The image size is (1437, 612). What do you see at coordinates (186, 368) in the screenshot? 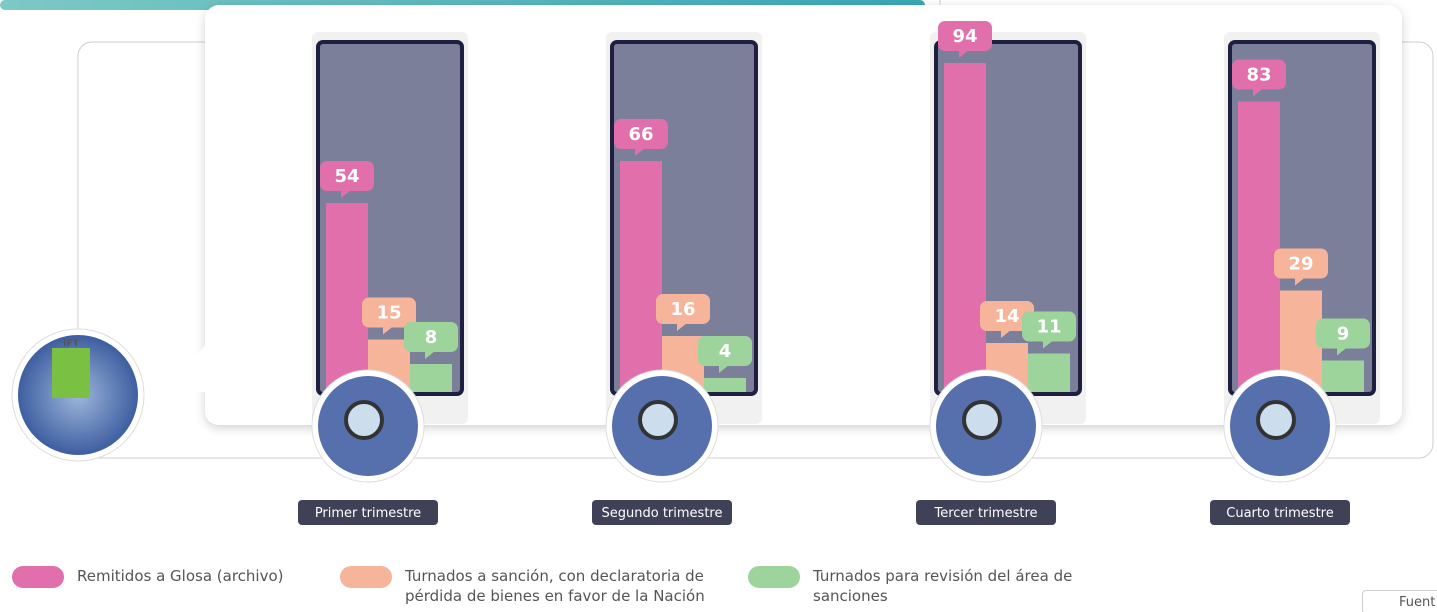
I see `card-pointer` at bounding box center [186, 368].